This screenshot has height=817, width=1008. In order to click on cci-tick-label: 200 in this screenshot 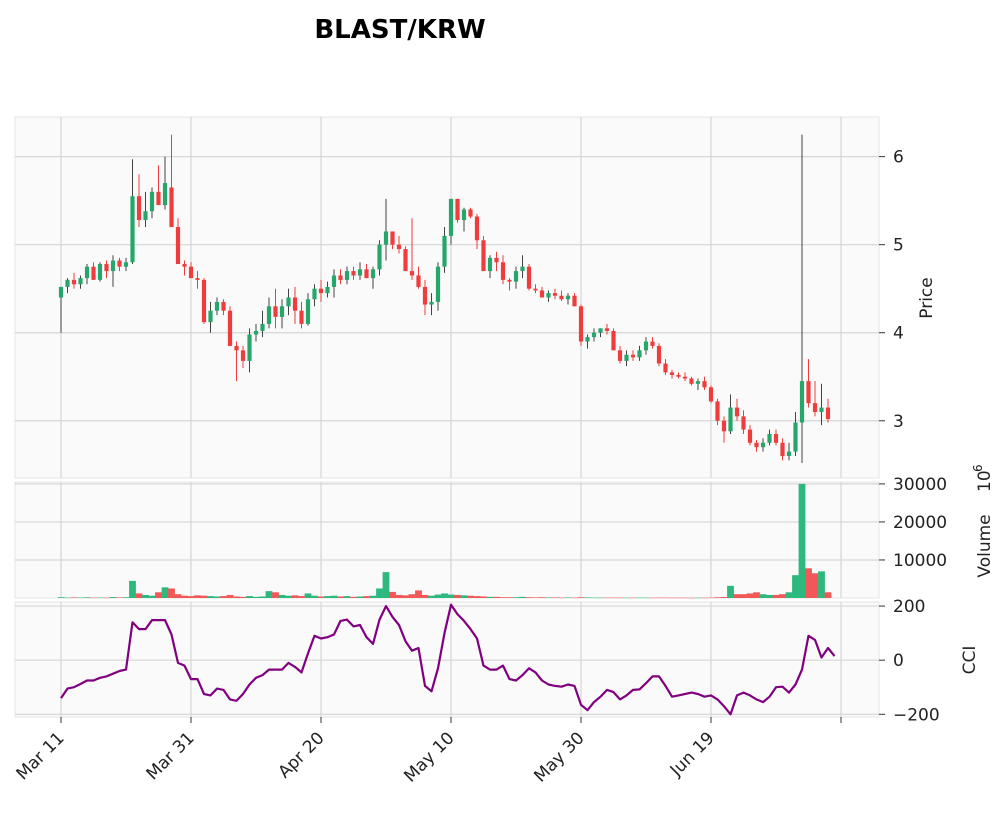, I will do `click(909, 607)`.